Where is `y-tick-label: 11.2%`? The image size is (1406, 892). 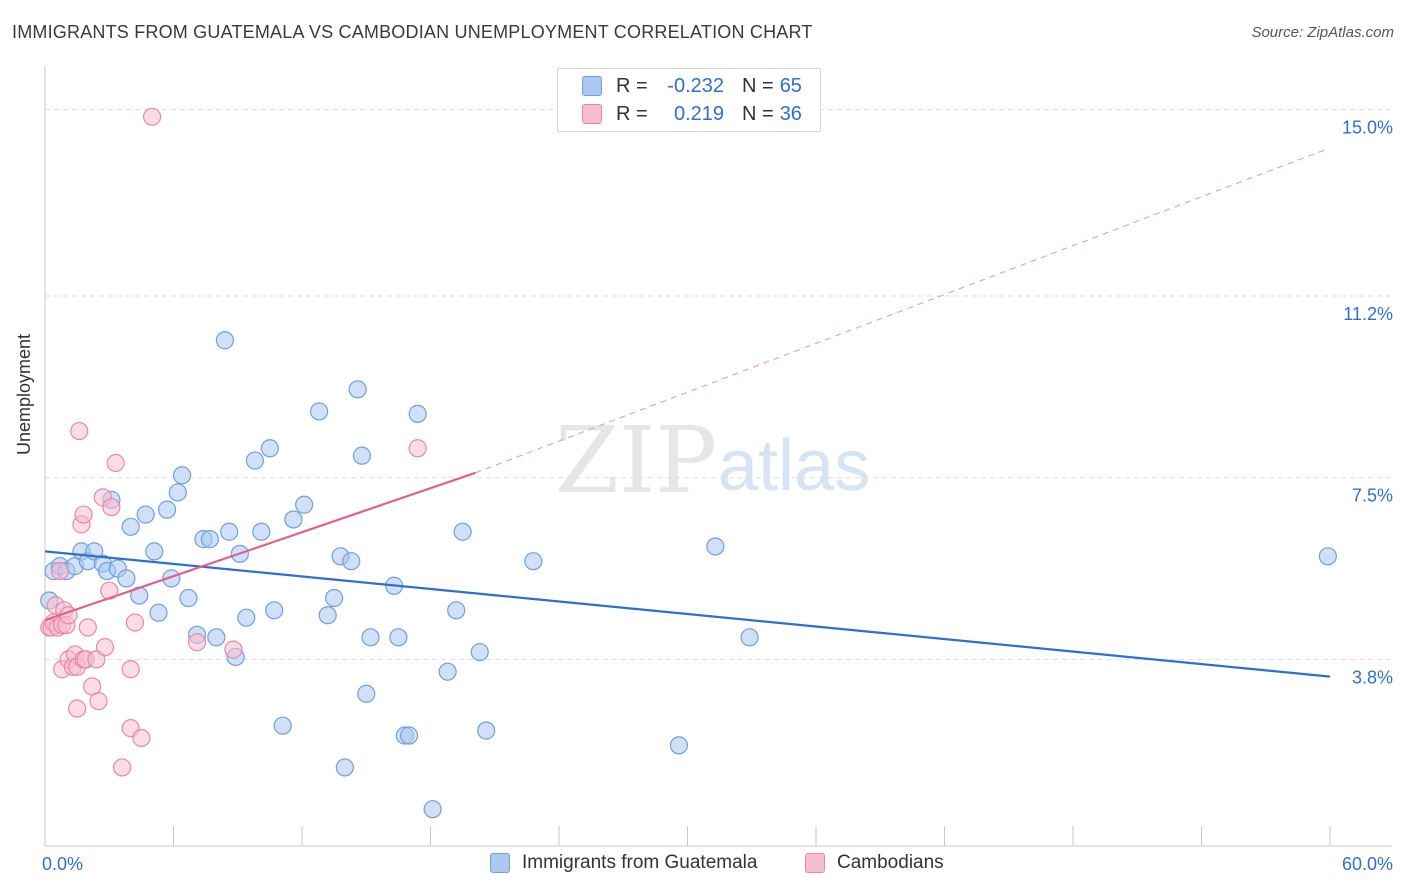 y-tick-label: 11.2% is located at coordinates (1368, 314).